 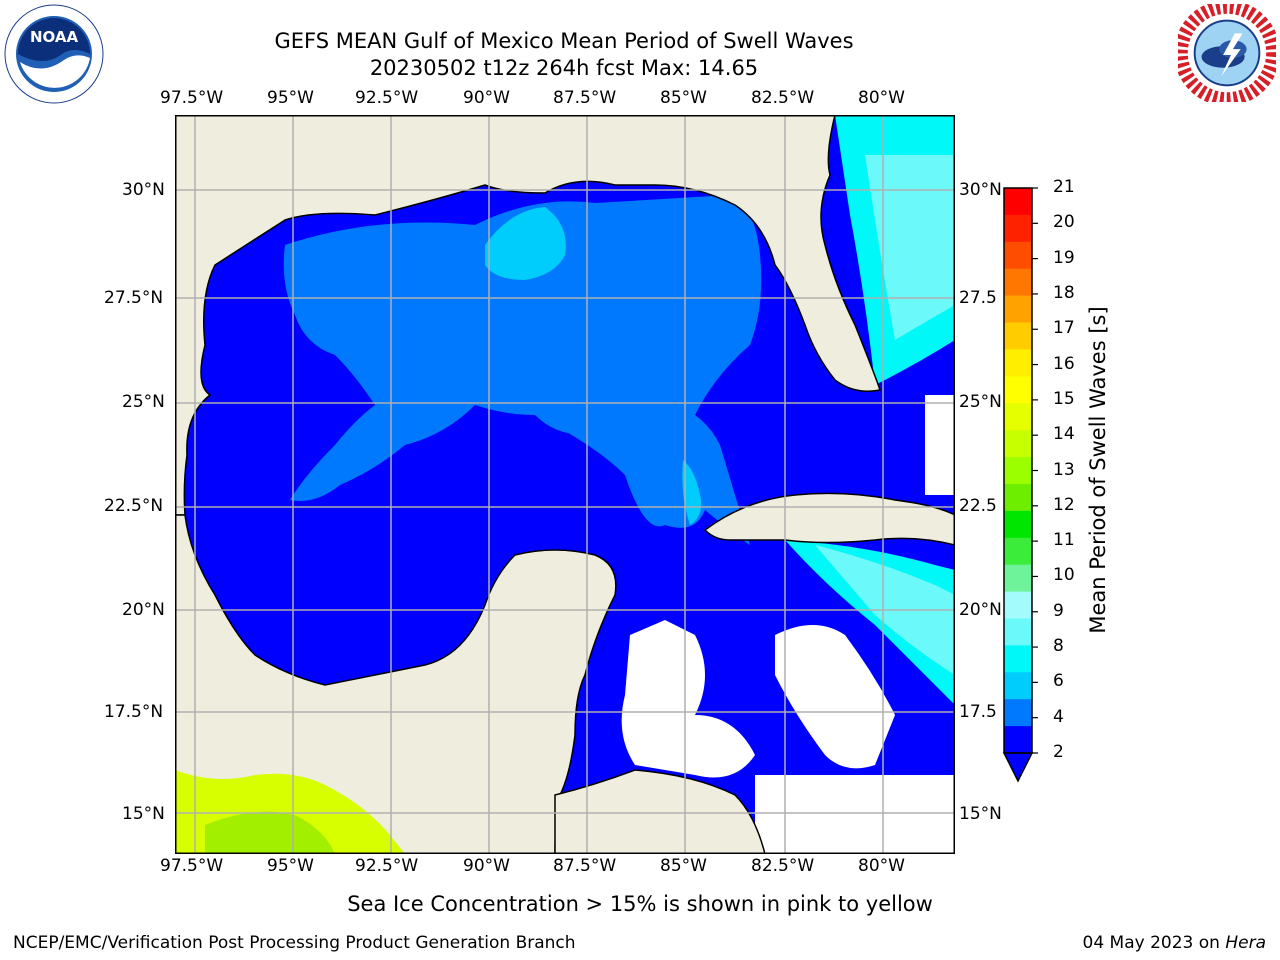 What do you see at coordinates (881, 98) in the screenshot?
I see `lon-tick-top-7: 80°W` at bounding box center [881, 98].